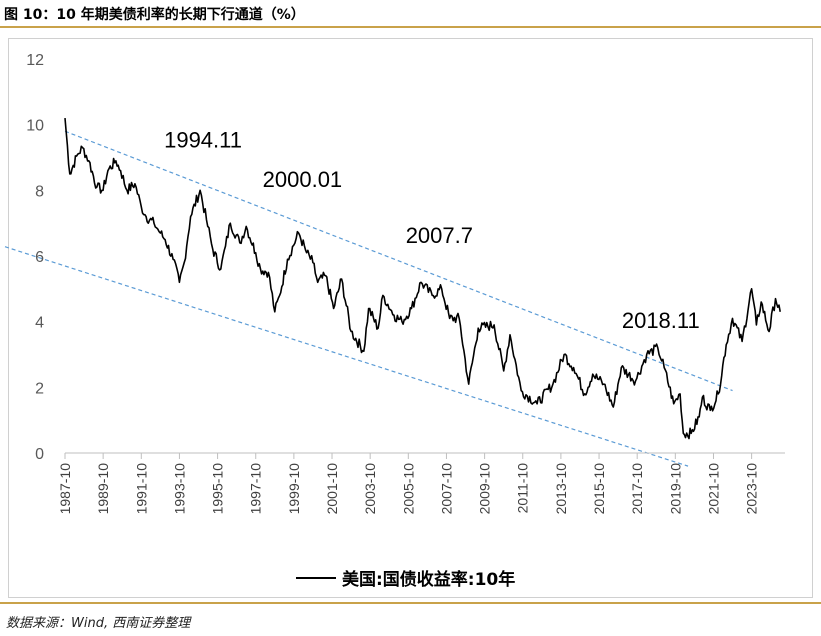 This screenshot has height=636, width=821. I want to click on x-tick-label: 1989-10, so click(103, 489).